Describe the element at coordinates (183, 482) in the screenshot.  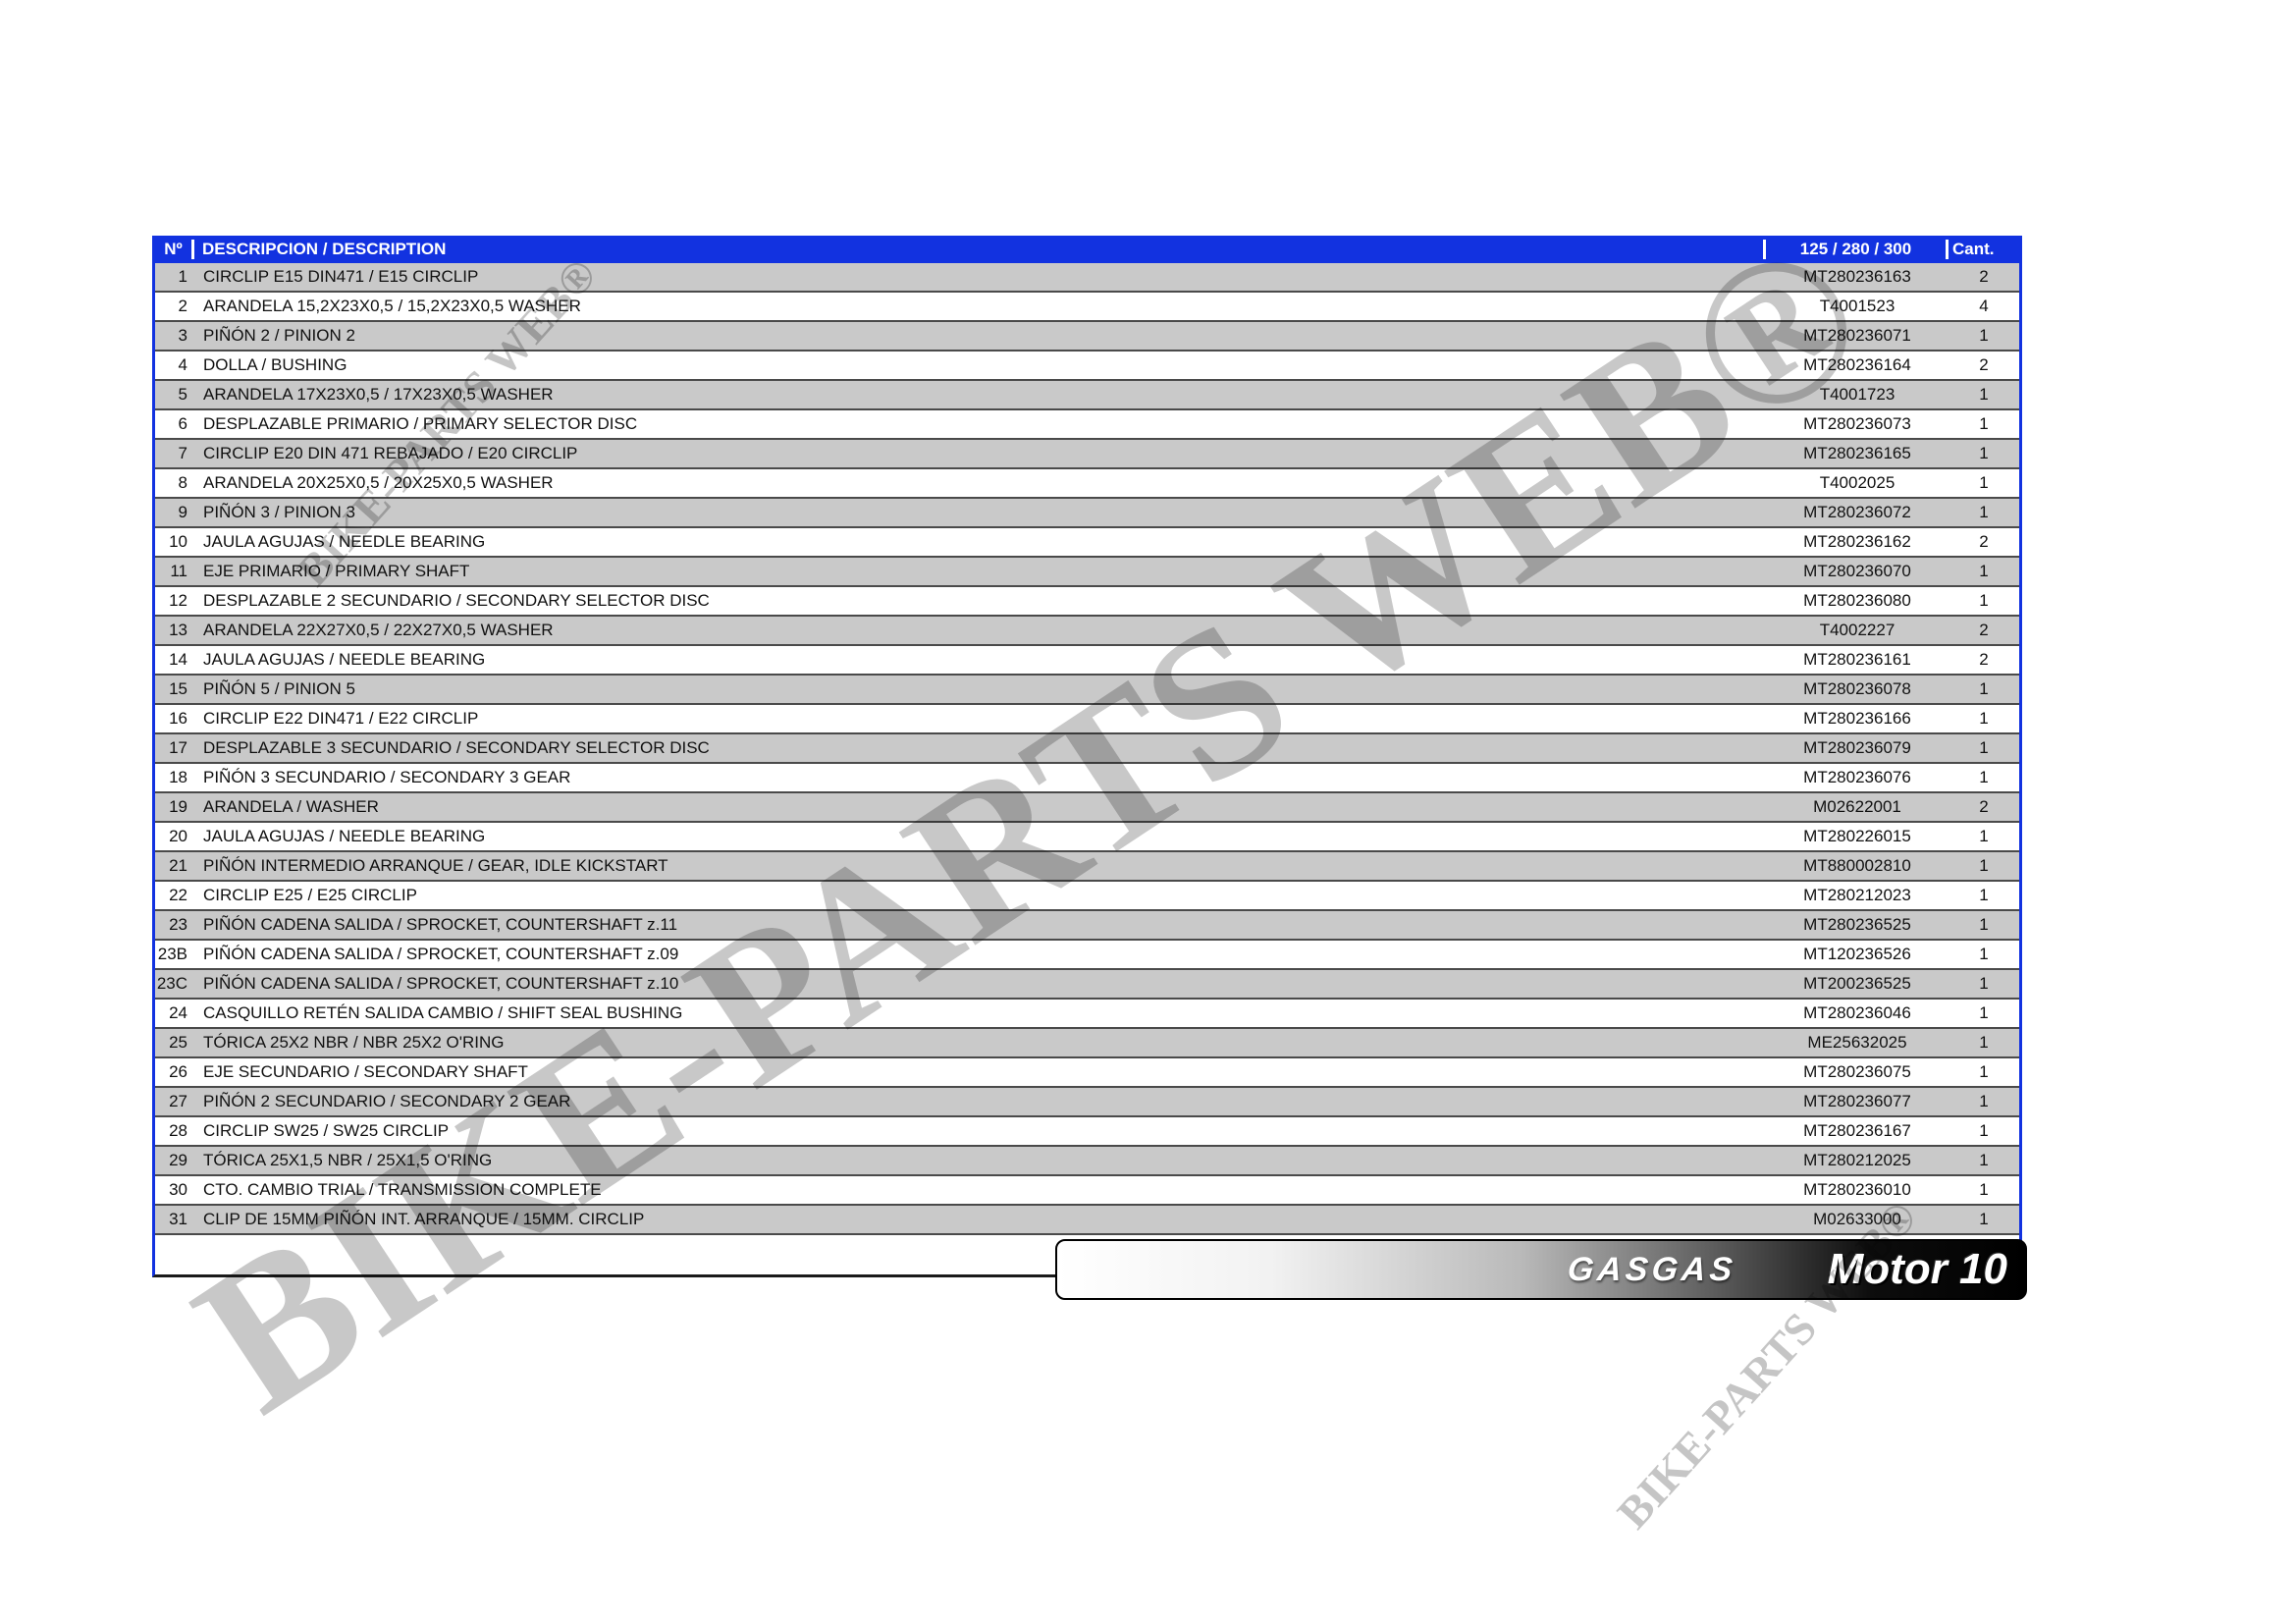
I see `row-number: 8` at that location.